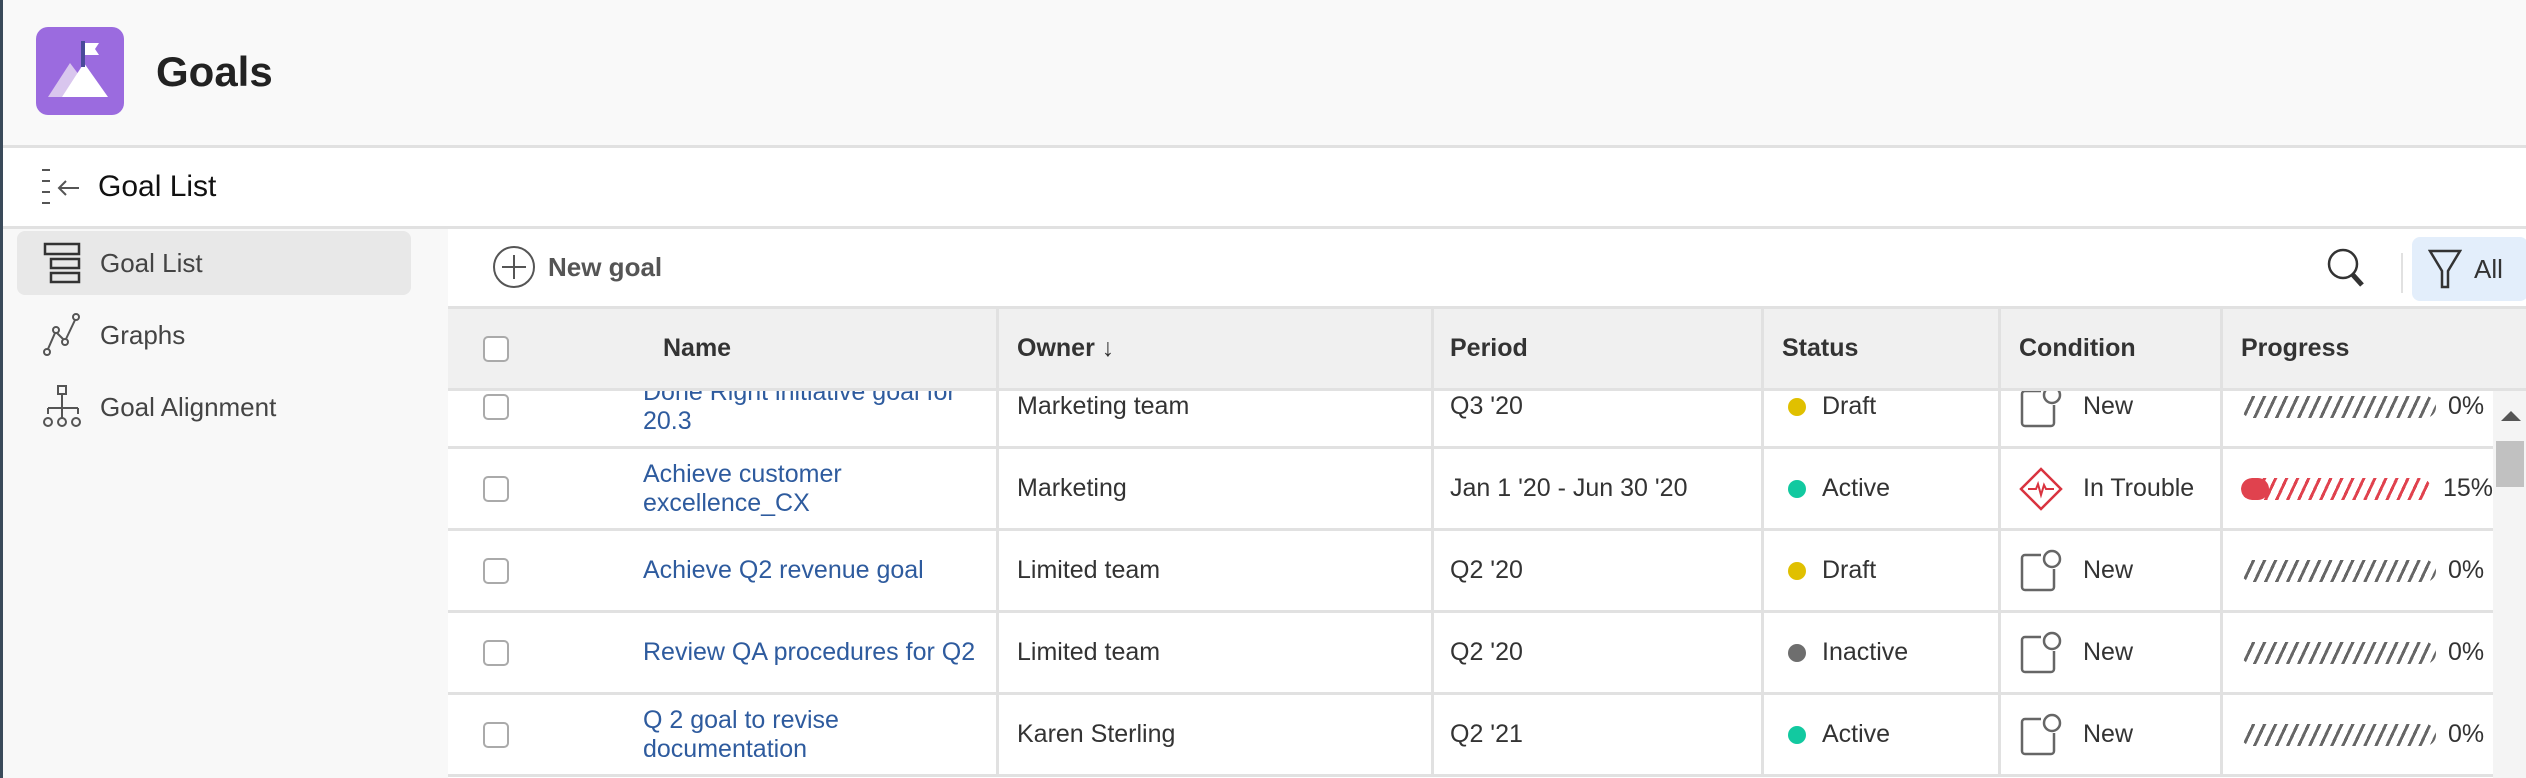 The width and height of the screenshot is (2526, 778). I want to click on condition-cell: In Trouble, so click(2112, 488).